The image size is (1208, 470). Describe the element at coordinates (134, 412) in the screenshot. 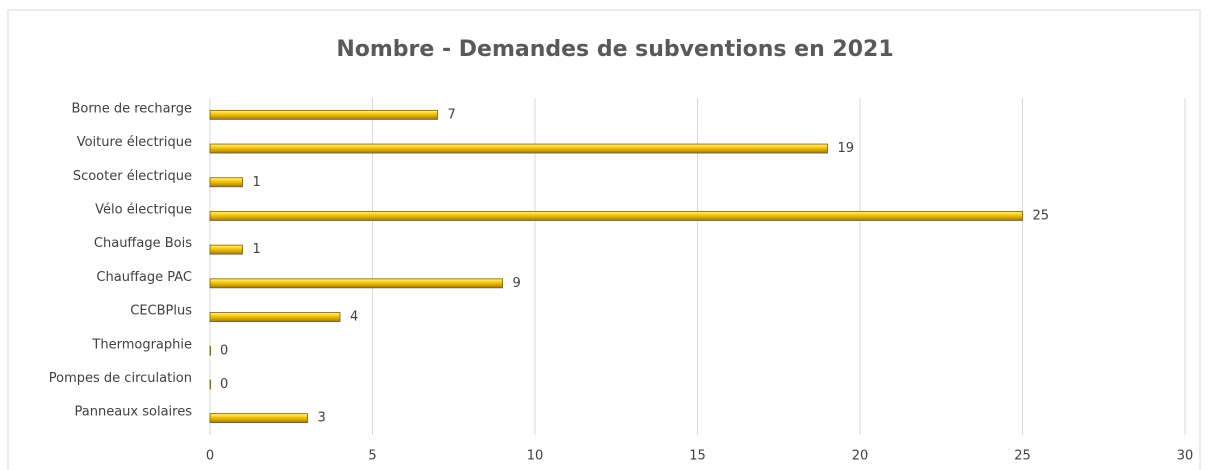

I see `y-tick-label: Panneaux solaires` at that location.